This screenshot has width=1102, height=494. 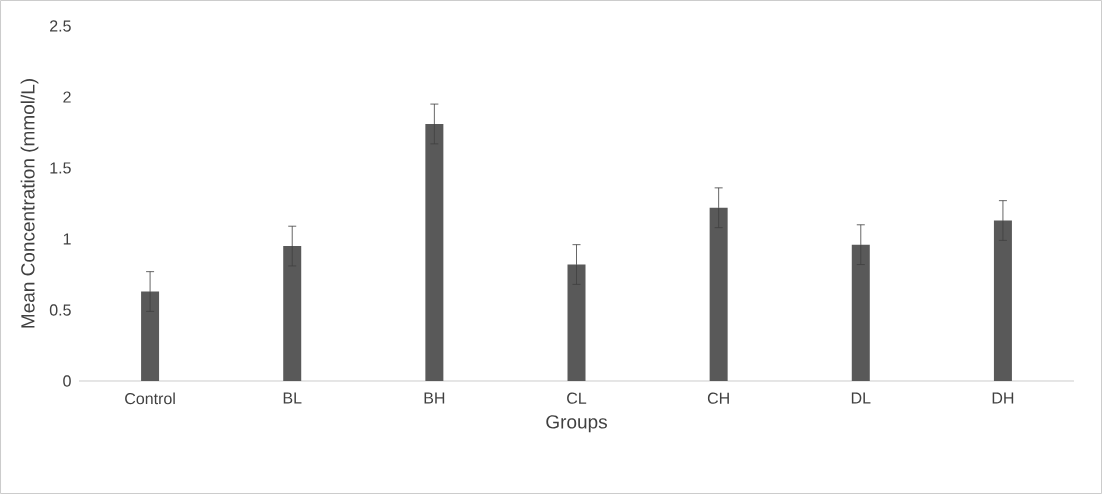 What do you see at coordinates (150, 398) in the screenshot?
I see `x-tick-label: Control` at bounding box center [150, 398].